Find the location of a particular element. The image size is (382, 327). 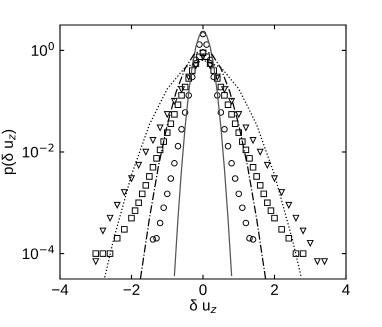

line-series is located at coordinates (203, 153).